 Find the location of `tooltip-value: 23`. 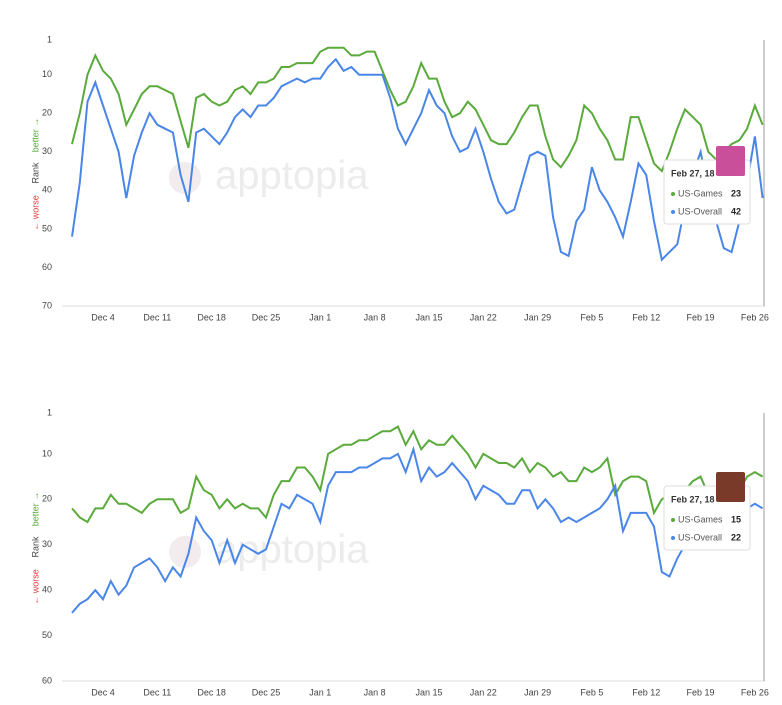

tooltip-value: 23 is located at coordinates (736, 193).